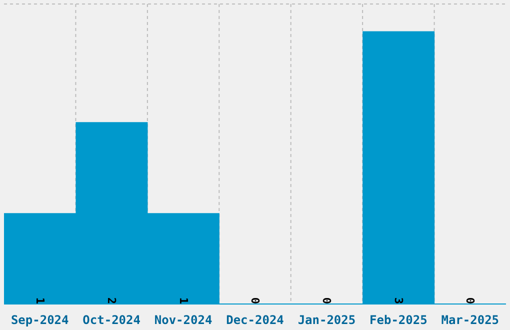  What do you see at coordinates (183, 320) in the screenshot?
I see `x-tick-label: Nov-2024` at bounding box center [183, 320].